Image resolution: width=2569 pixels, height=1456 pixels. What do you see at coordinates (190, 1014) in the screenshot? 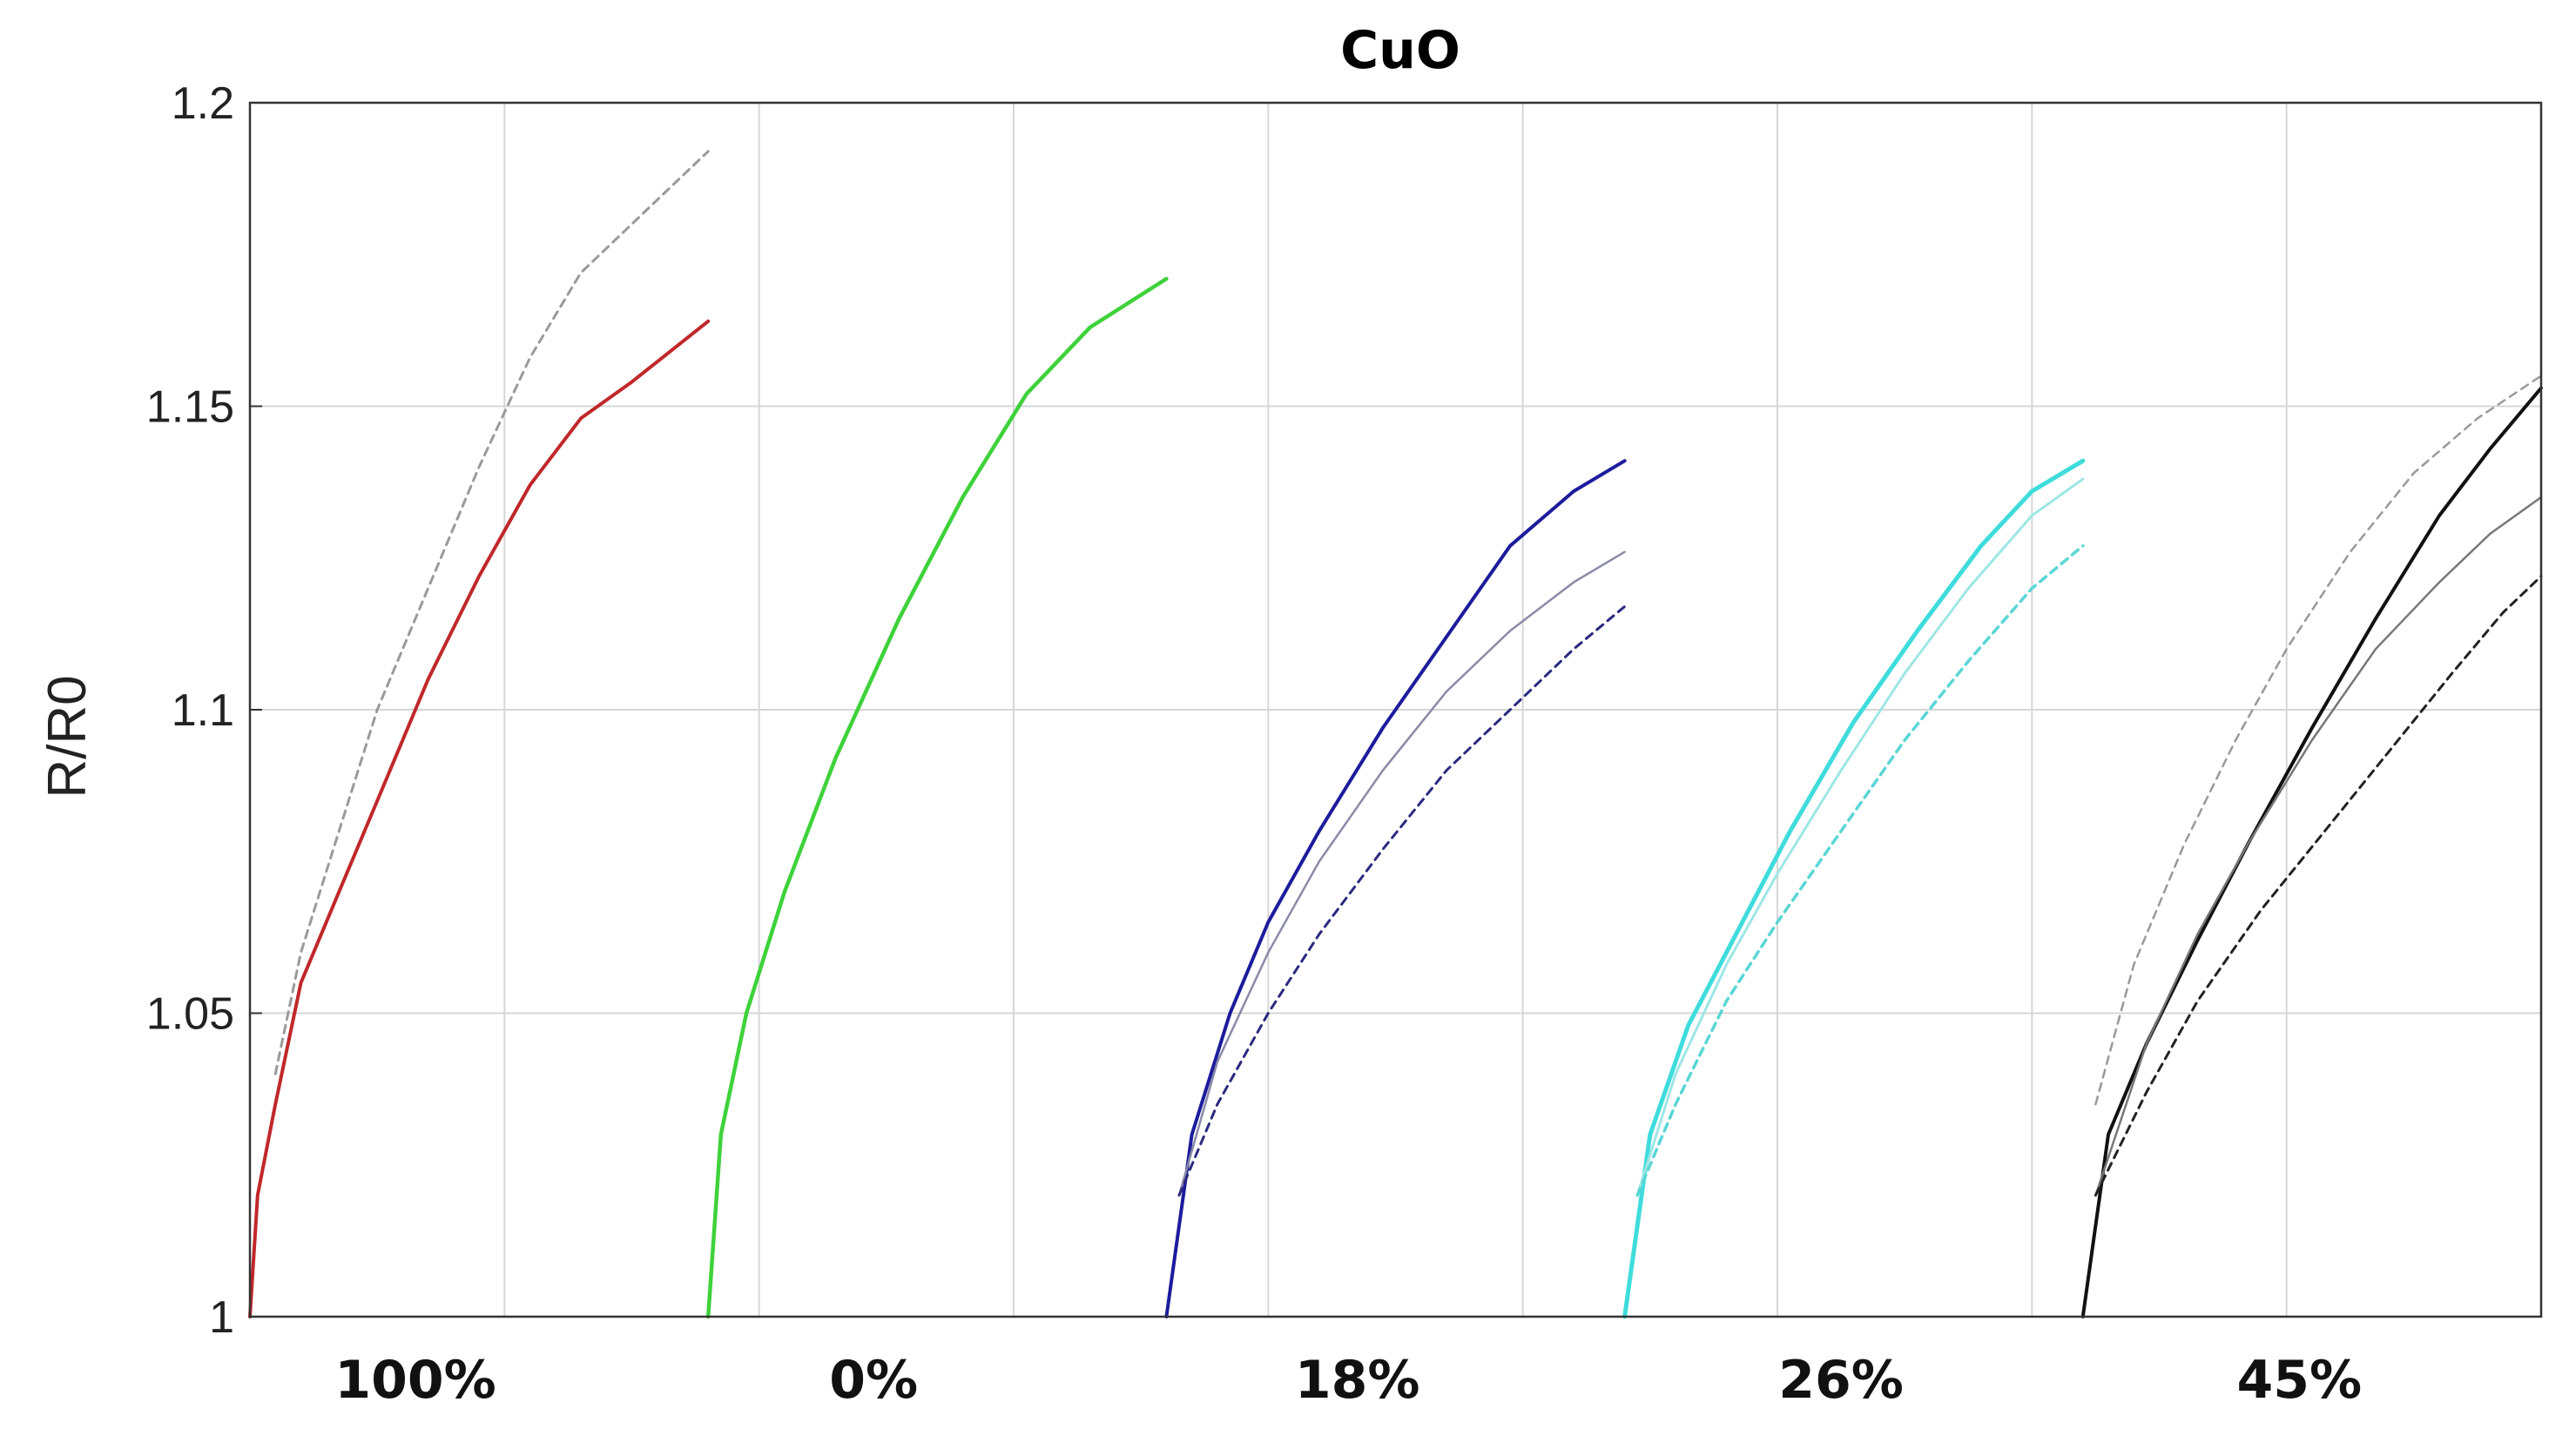
I see `y-tick-label: 1.05` at bounding box center [190, 1014].